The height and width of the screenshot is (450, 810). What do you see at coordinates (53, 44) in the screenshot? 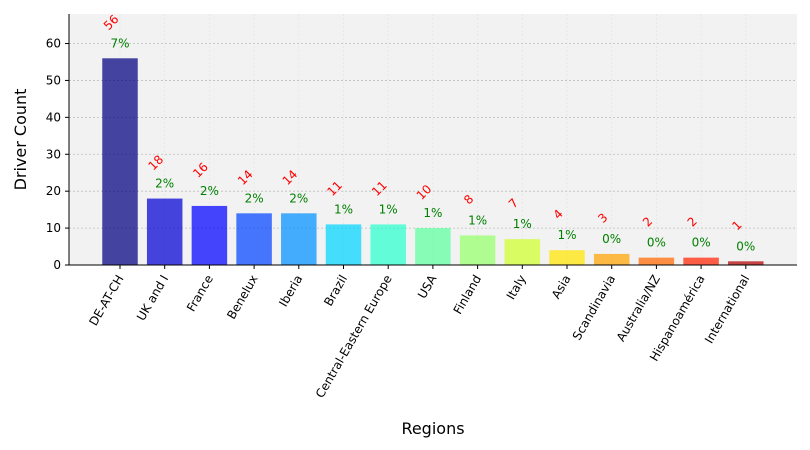
I see `y-tick-label: 60` at bounding box center [53, 44].